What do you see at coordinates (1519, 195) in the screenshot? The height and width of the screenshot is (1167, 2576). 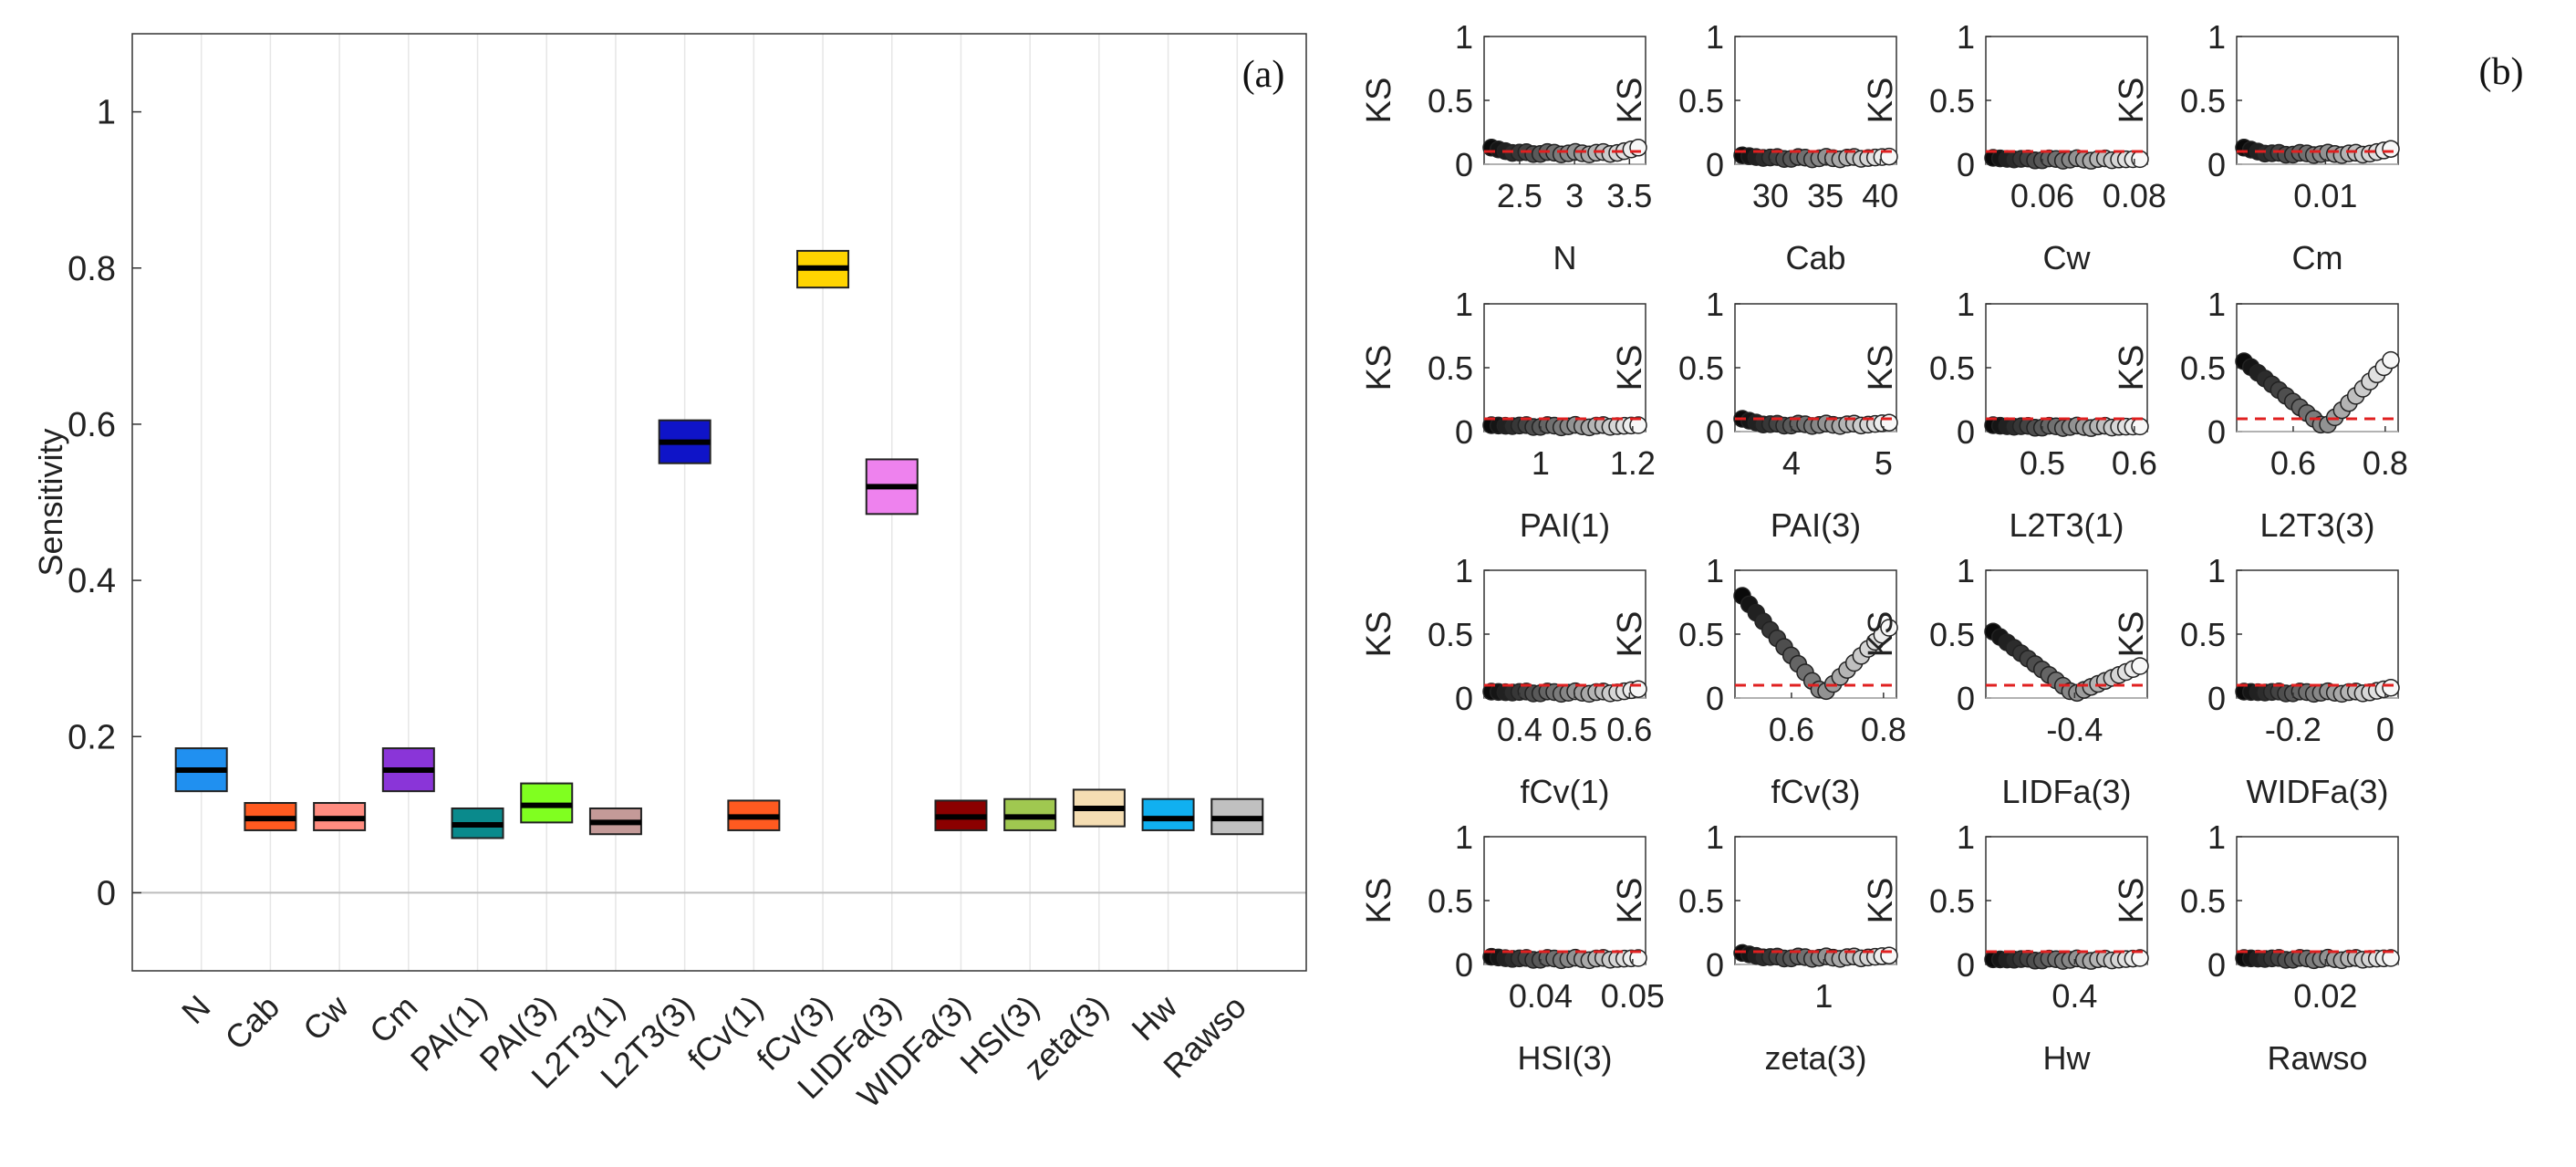 I see `x-tick-label: 2.5` at bounding box center [1519, 195].